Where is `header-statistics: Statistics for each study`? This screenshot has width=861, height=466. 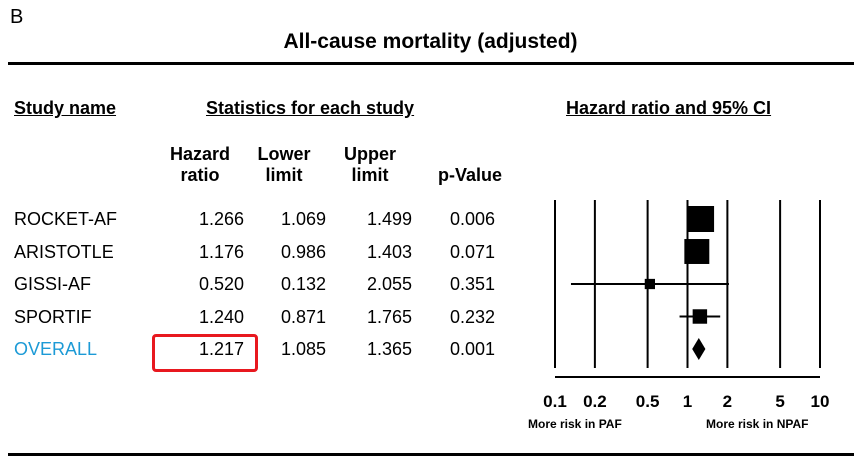
header-statistics: Statistics for each study is located at coordinates (310, 108).